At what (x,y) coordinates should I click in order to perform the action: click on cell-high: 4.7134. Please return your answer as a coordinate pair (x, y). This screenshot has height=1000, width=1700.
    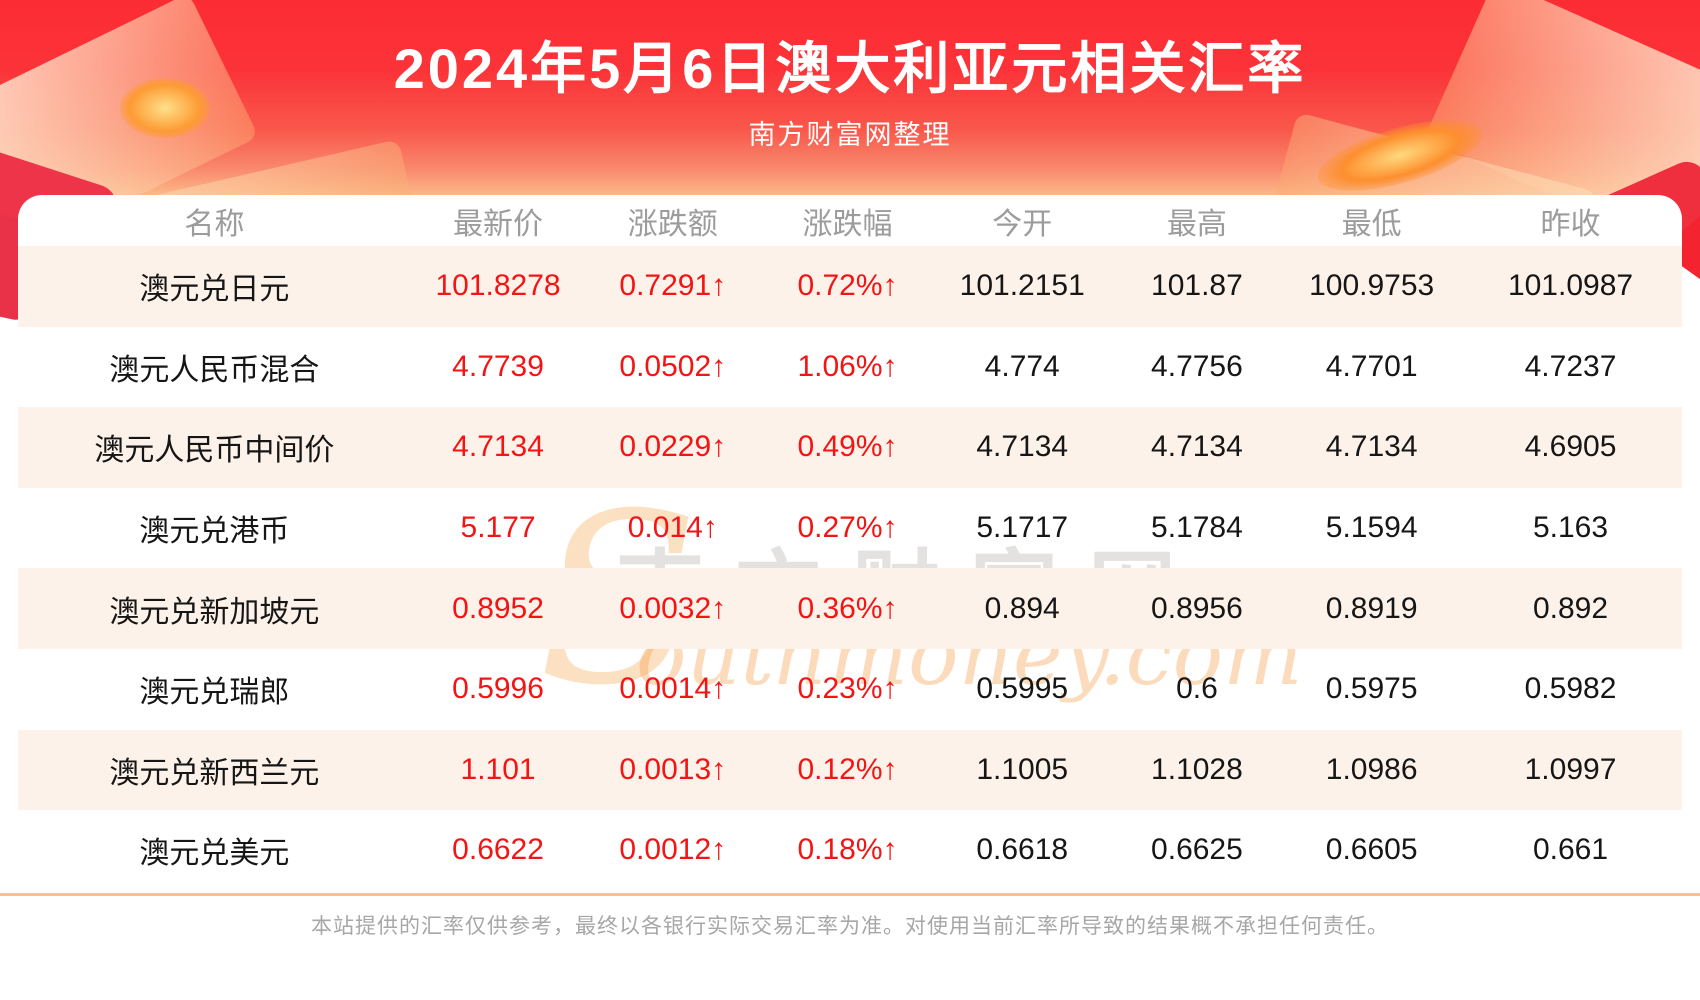
    Looking at the image, I should click on (1197, 447).